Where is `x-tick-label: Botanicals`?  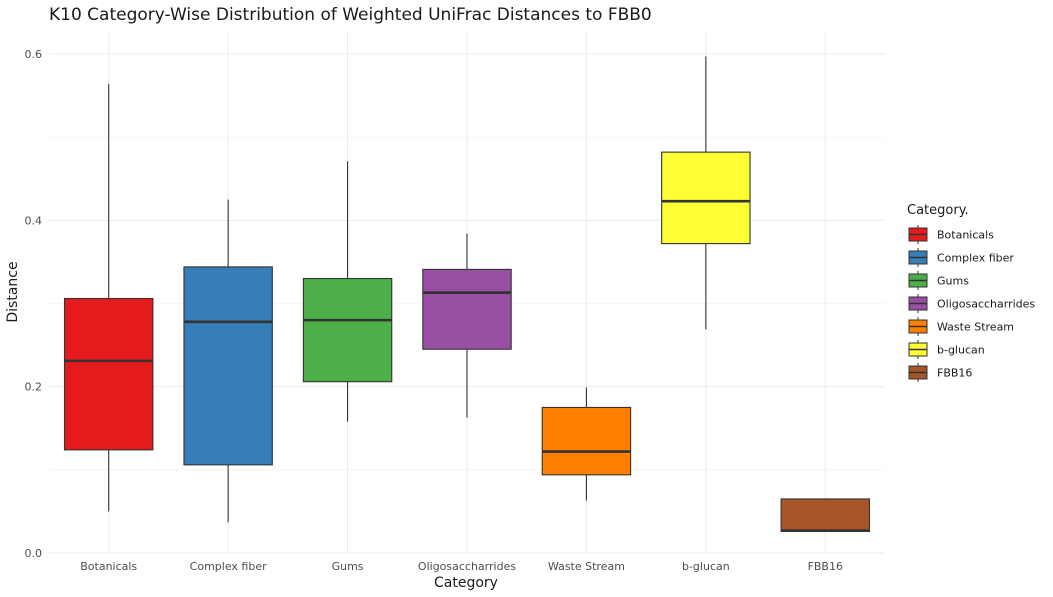 x-tick-label: Botanicals is located at coordinates (108, 566).